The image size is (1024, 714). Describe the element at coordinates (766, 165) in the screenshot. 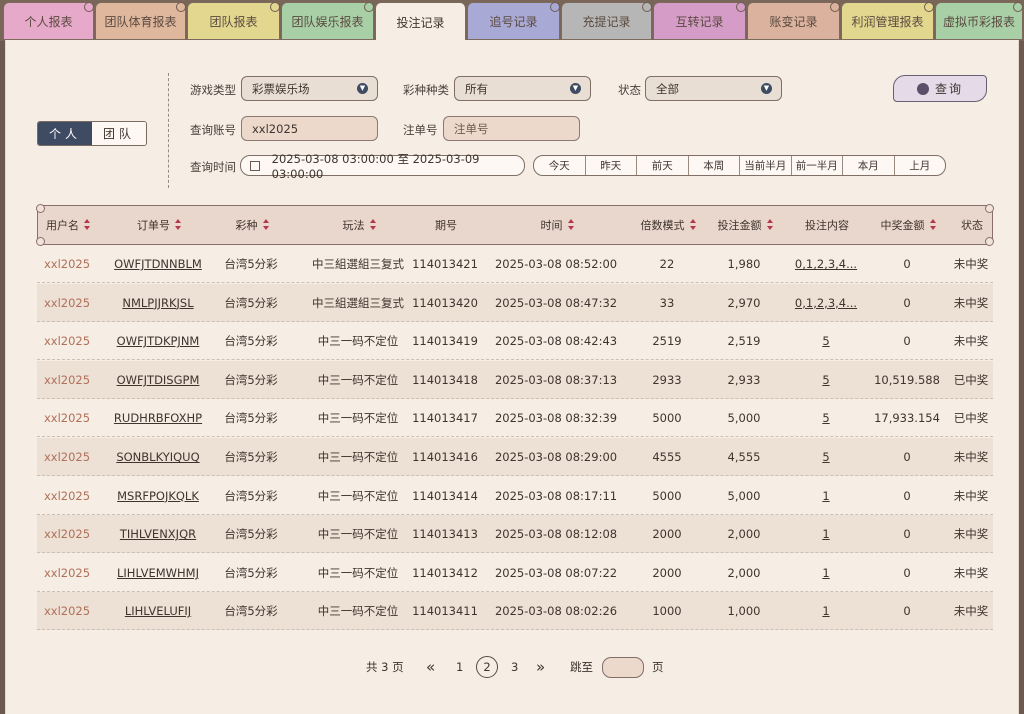

I see `quick-range-button: 当前半月` at that location.